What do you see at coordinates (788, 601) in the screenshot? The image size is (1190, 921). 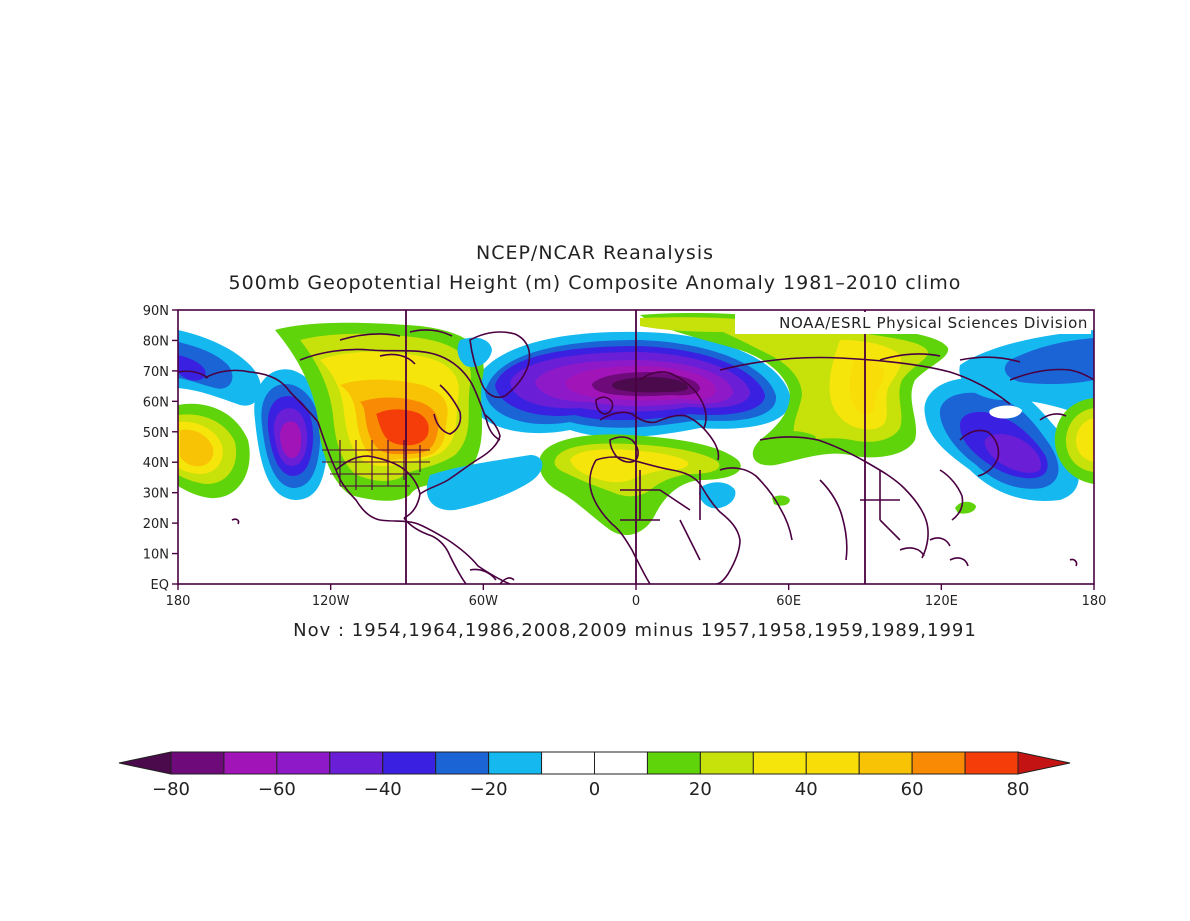 I see `lon-label: 60E` at bounding box center [788, 601].